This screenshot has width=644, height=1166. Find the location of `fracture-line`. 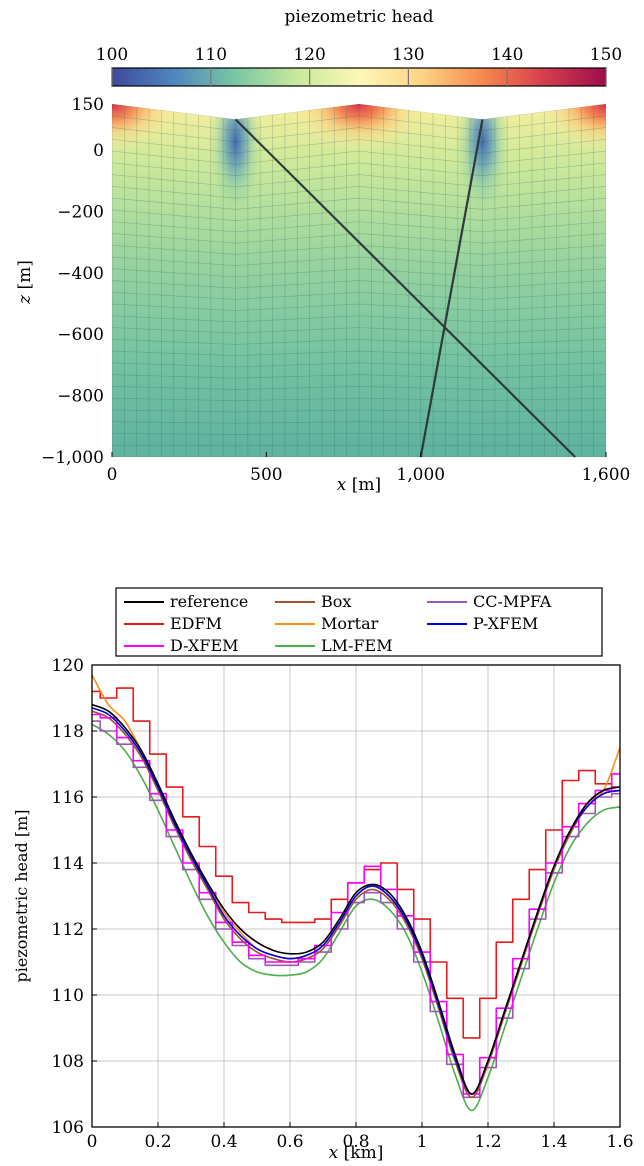

fracture-line is located at coordinates (451, 288).